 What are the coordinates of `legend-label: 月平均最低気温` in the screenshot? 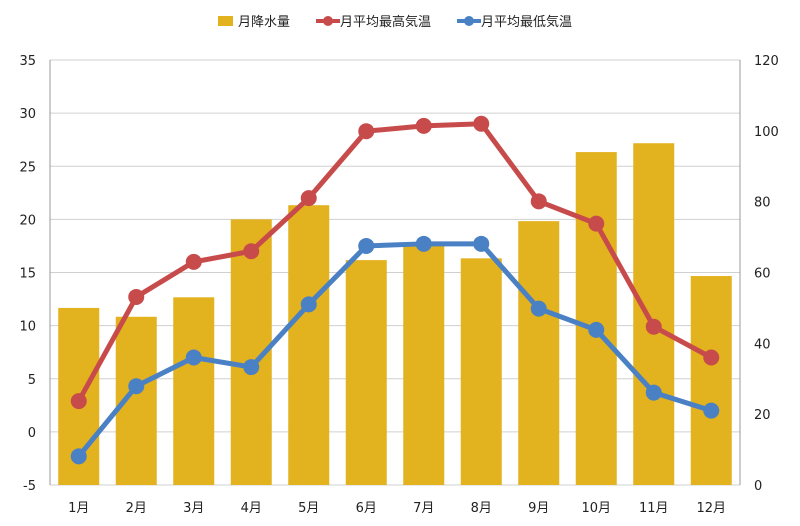 It's located at (526, 22).